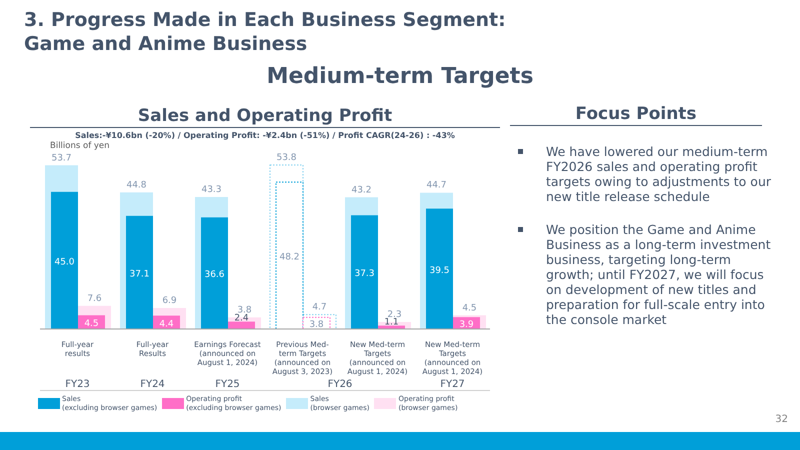 The height and width of the screenshot is (450, 800). Describe the element at coordinates (94, 299) in the screenshot. I see `data-label: 7.6` at that location.